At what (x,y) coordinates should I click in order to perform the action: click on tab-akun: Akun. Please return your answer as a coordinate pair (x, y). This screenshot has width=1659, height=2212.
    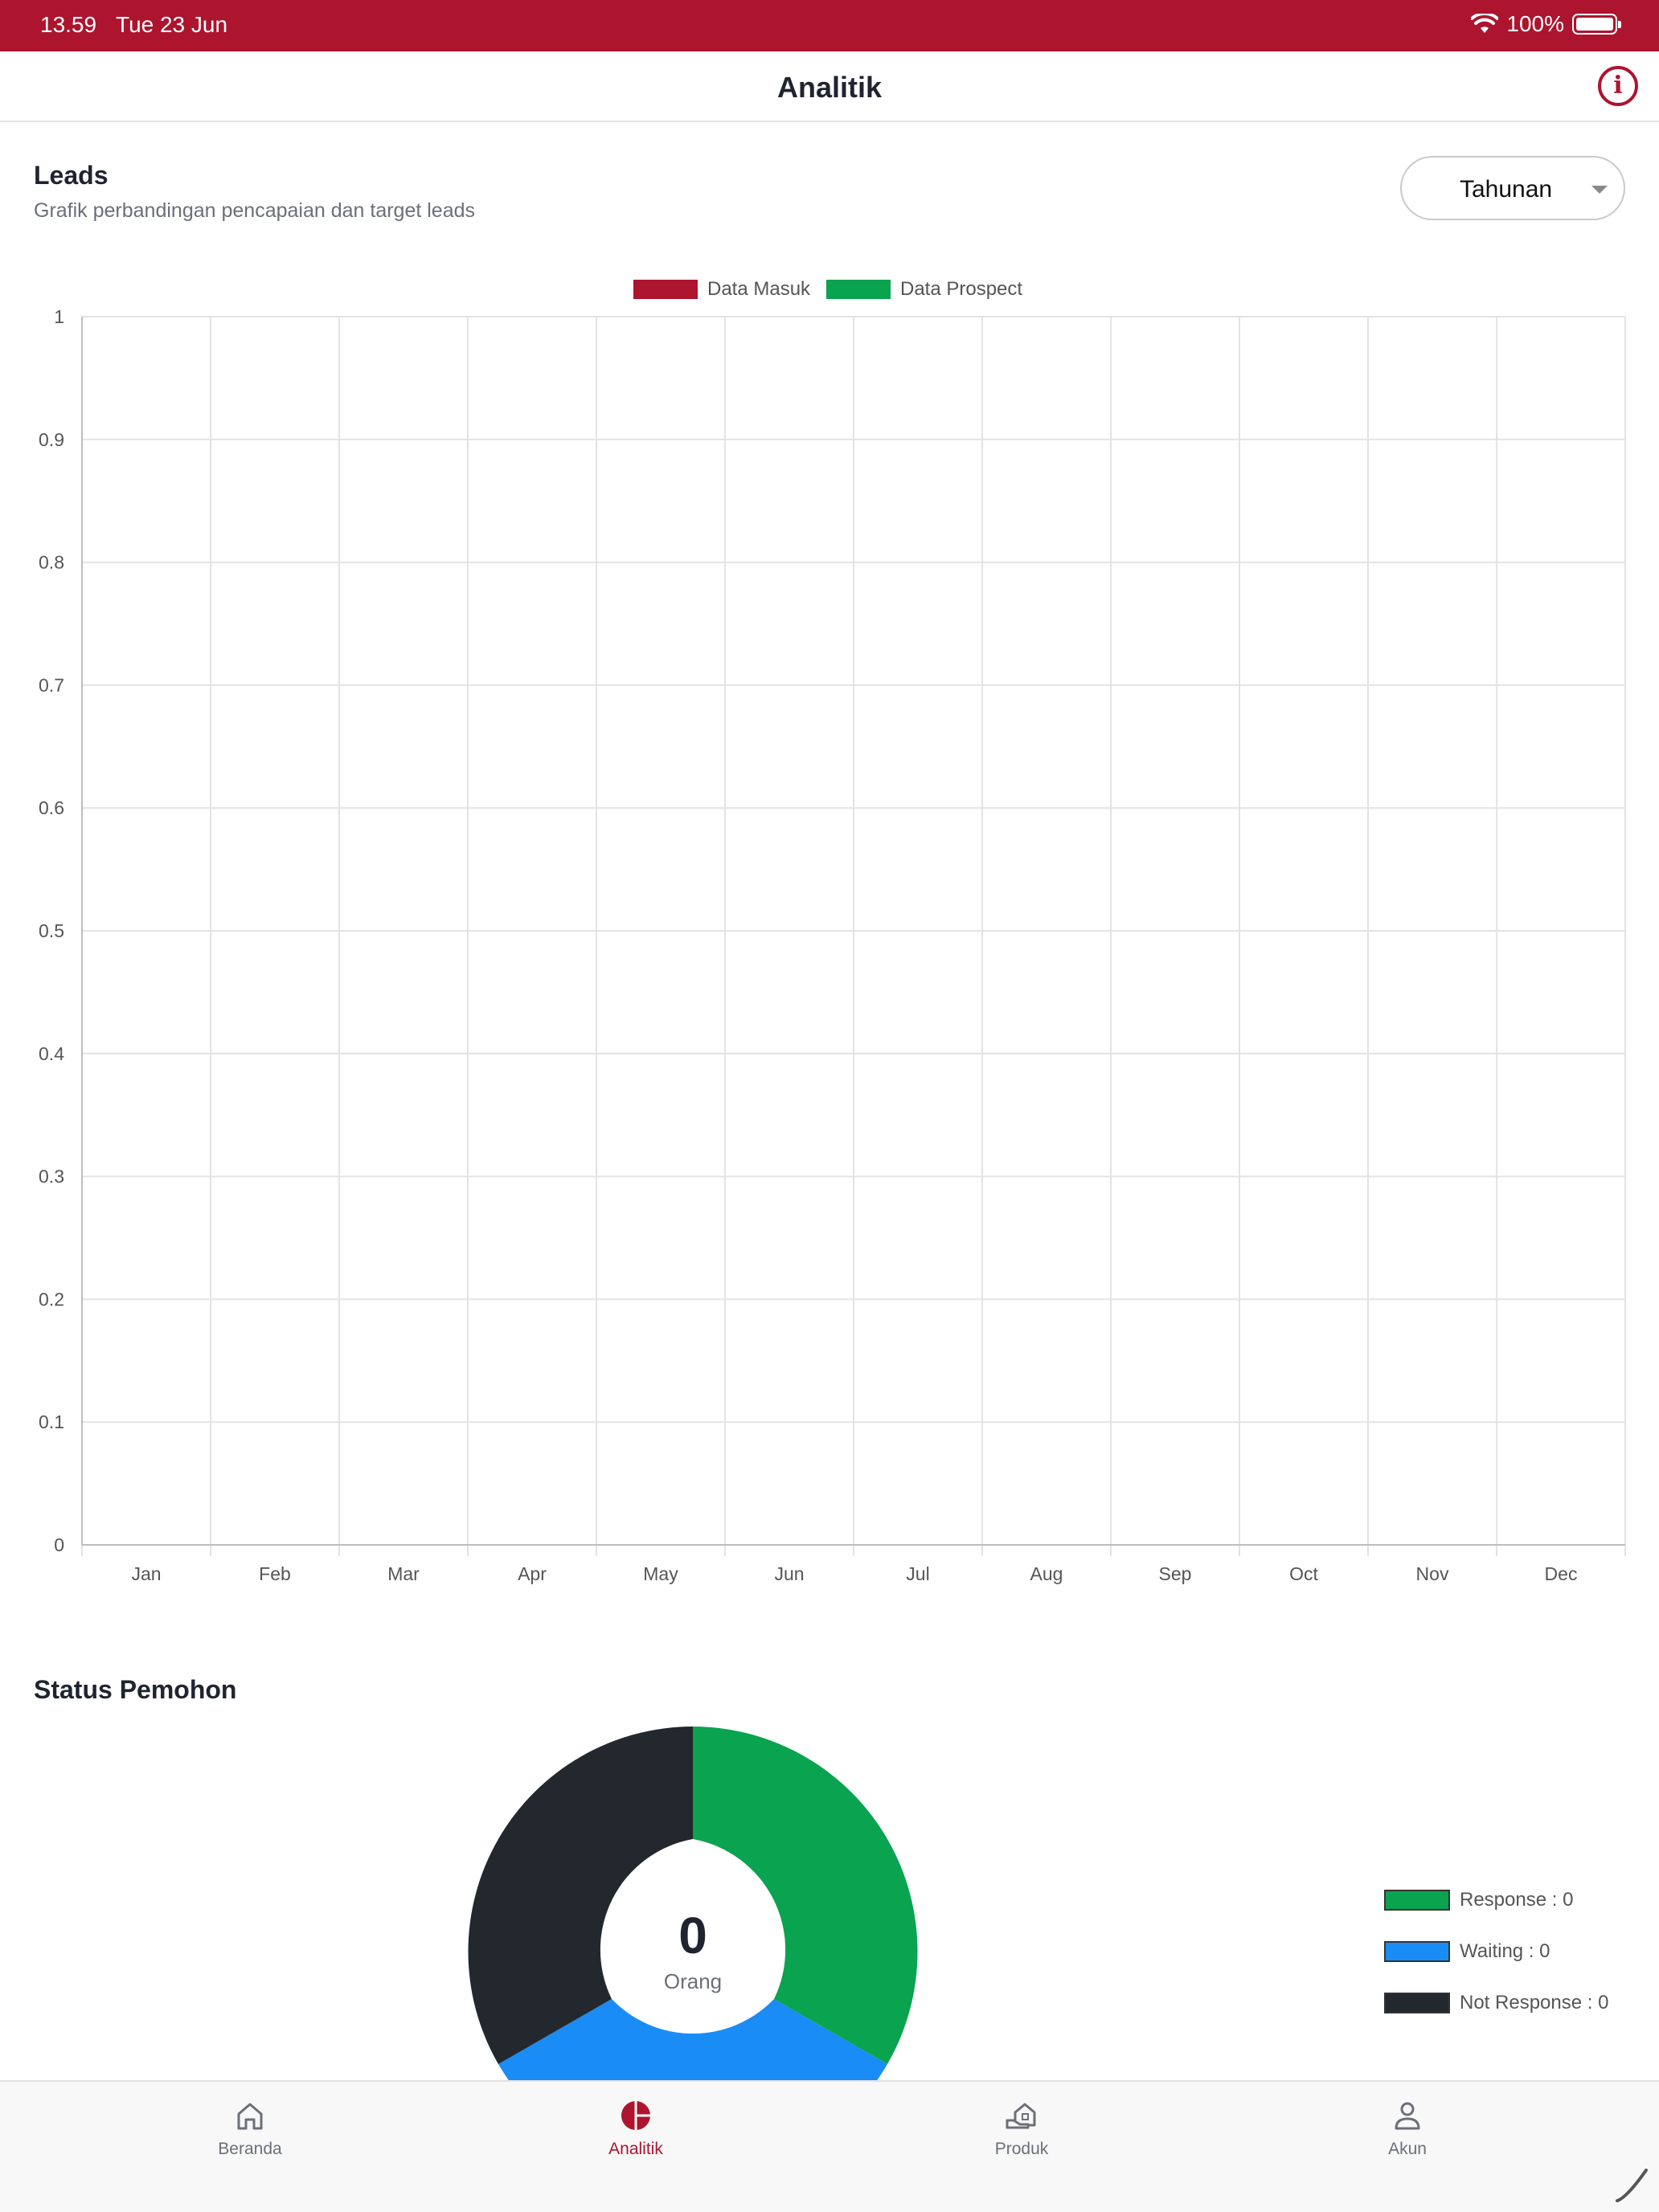
    Looking at the image, I should click on (1407, 2128).